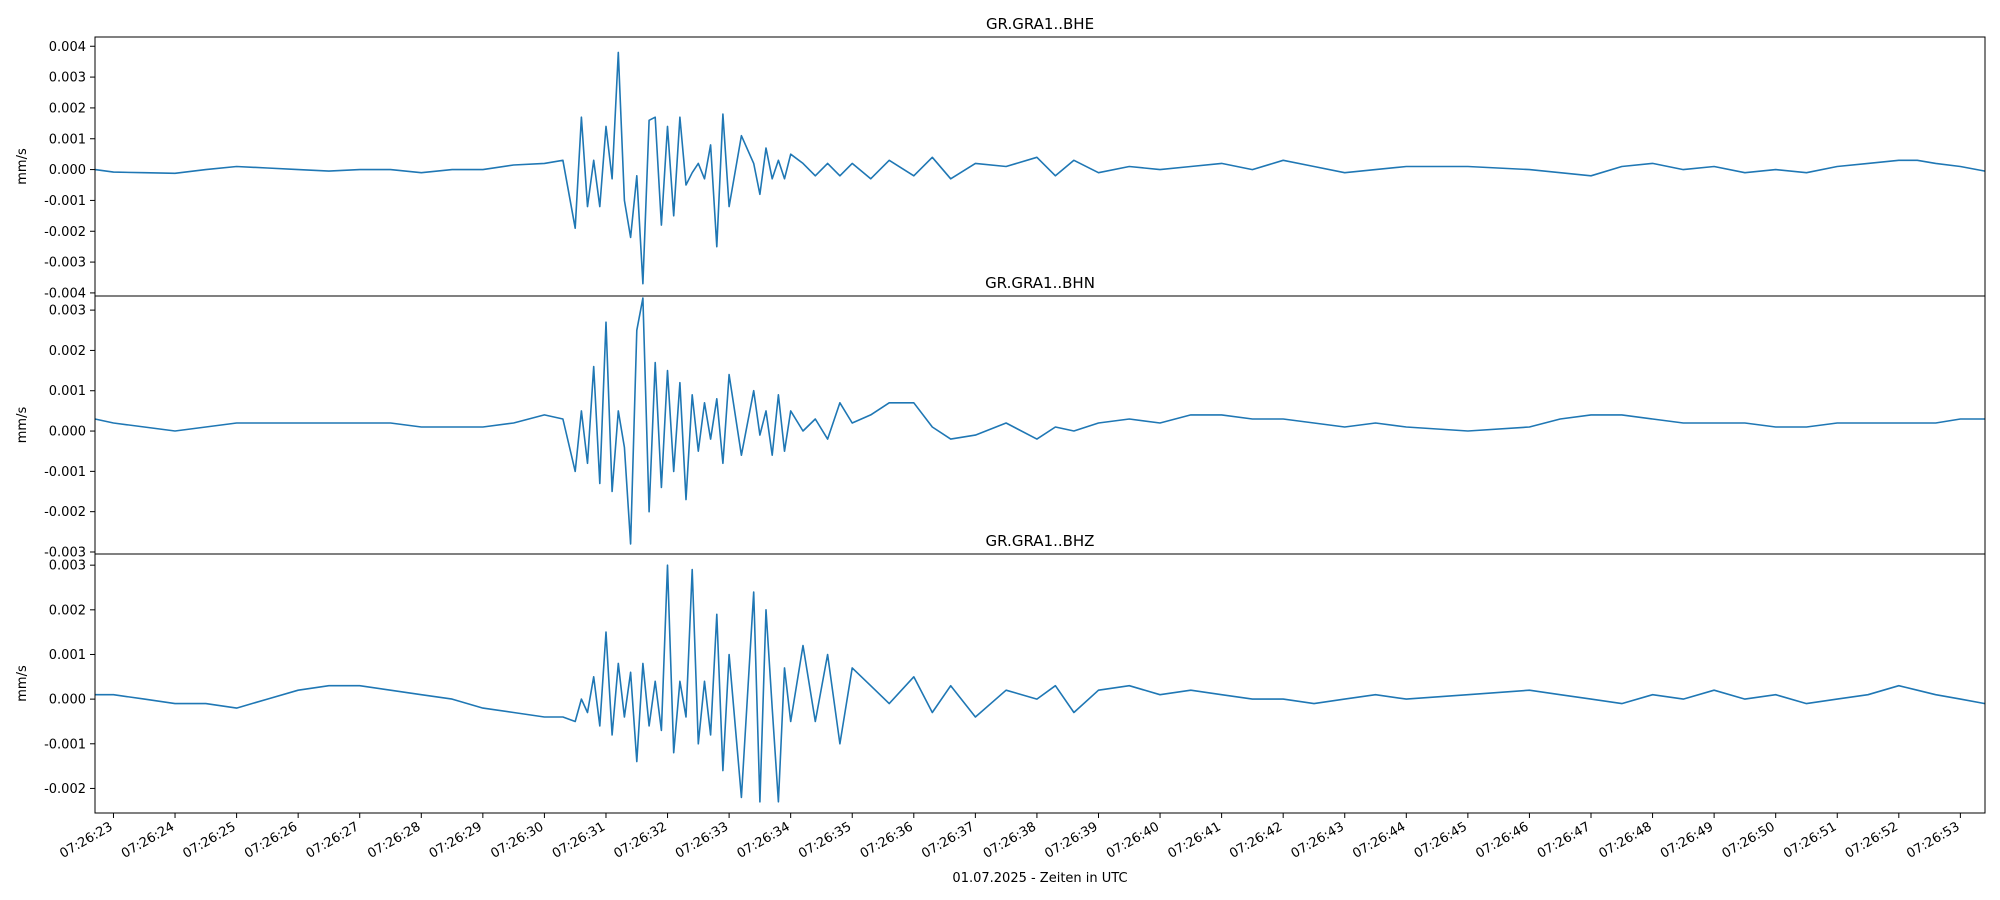 The image size is (2000, 900). I want to click on x-tick-label: 07:26:28, so click(394, 840).